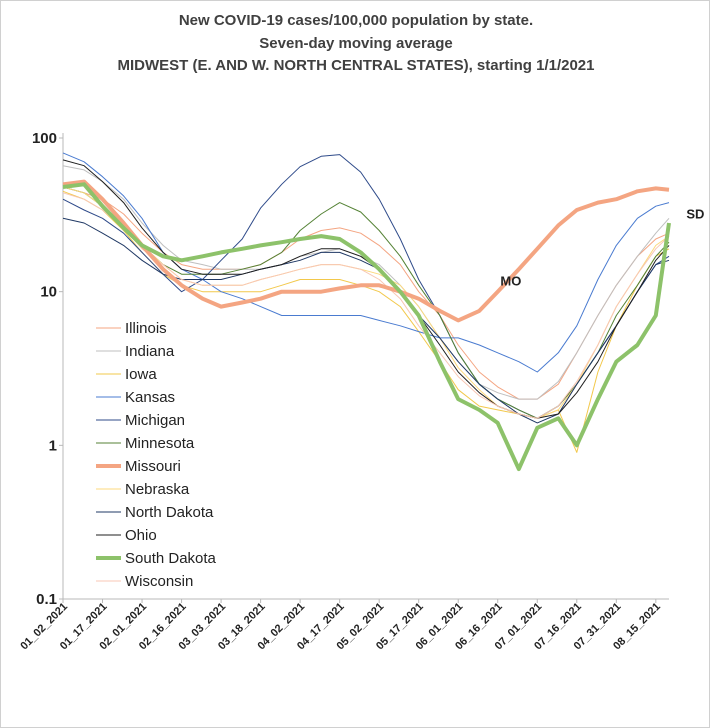 The image size is (710, 728). Describe the element at coordinates (150, 351) in the screenshot. I see `legend-label: Indiana` at that location.